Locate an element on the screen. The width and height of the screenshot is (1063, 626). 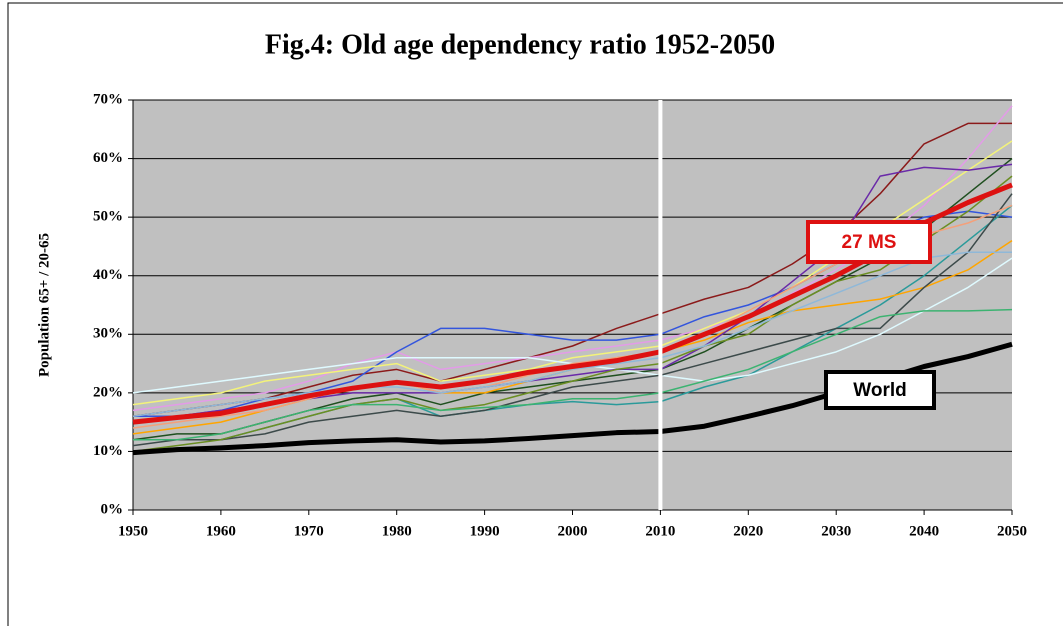
x-tick-label: 2020 is located at coordinates (748, 531).